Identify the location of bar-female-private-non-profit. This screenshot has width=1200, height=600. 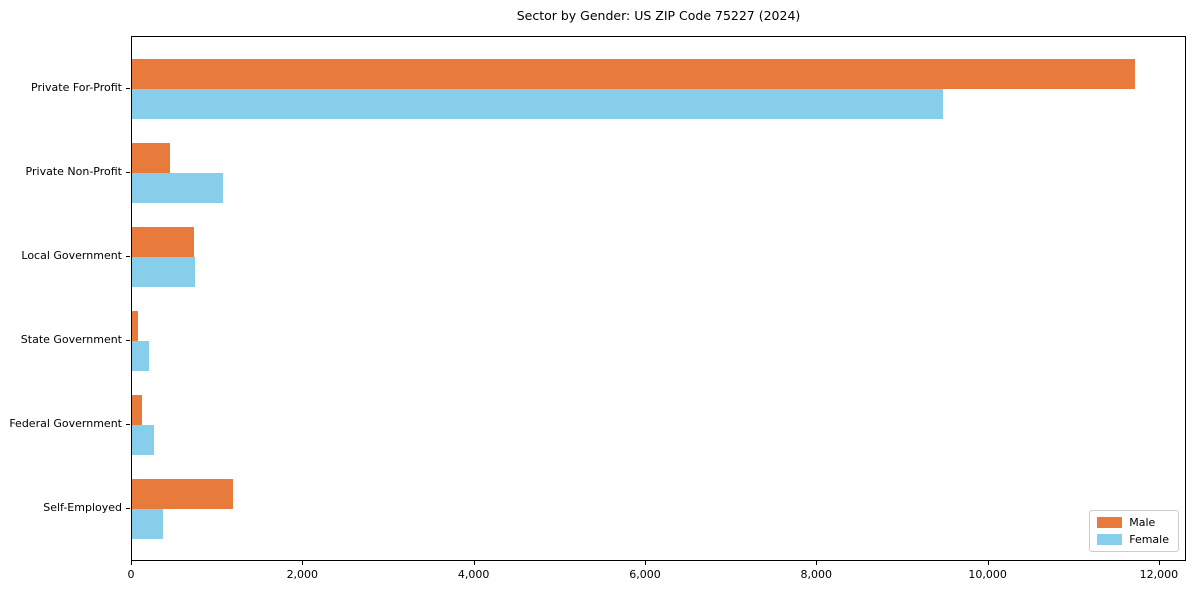
(178, 188).